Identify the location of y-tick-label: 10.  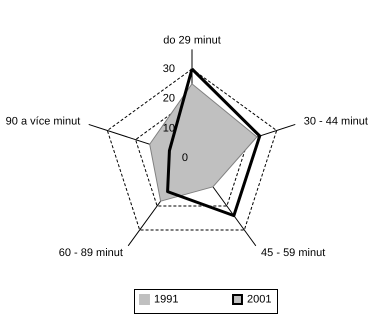
(168, 128).